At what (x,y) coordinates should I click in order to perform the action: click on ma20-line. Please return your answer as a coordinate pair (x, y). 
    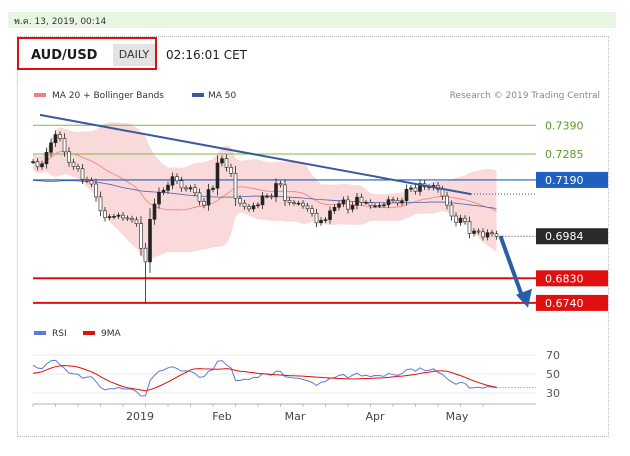
    Looking at the image, I should click on (264, 181).